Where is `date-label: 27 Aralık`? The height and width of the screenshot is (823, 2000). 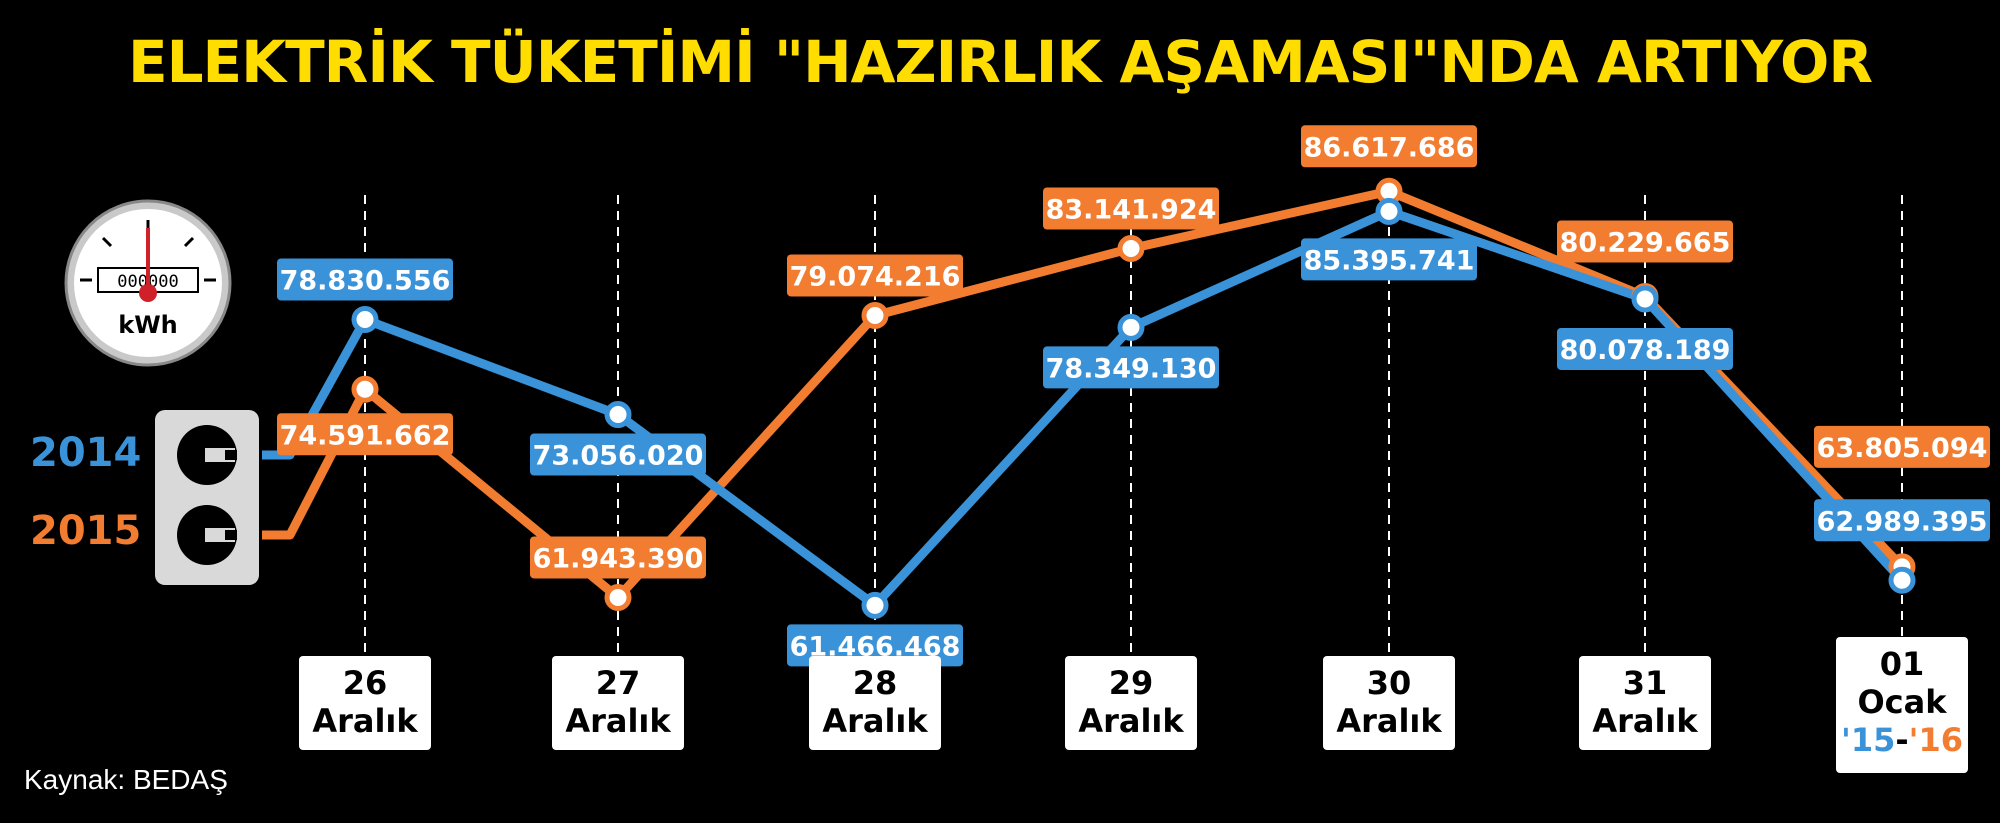 date-label: 27 Aralık is located at coordinates (618, 703).